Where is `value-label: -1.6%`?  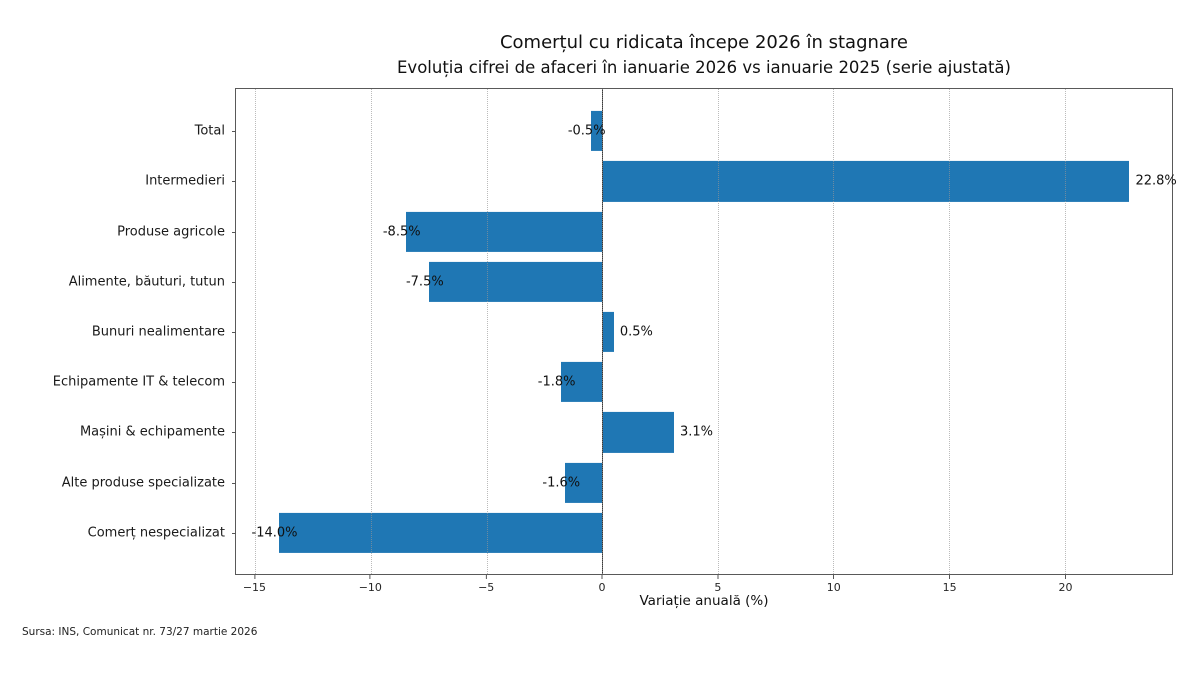
value-label: -1.6% is located at coordinates (561, 483).